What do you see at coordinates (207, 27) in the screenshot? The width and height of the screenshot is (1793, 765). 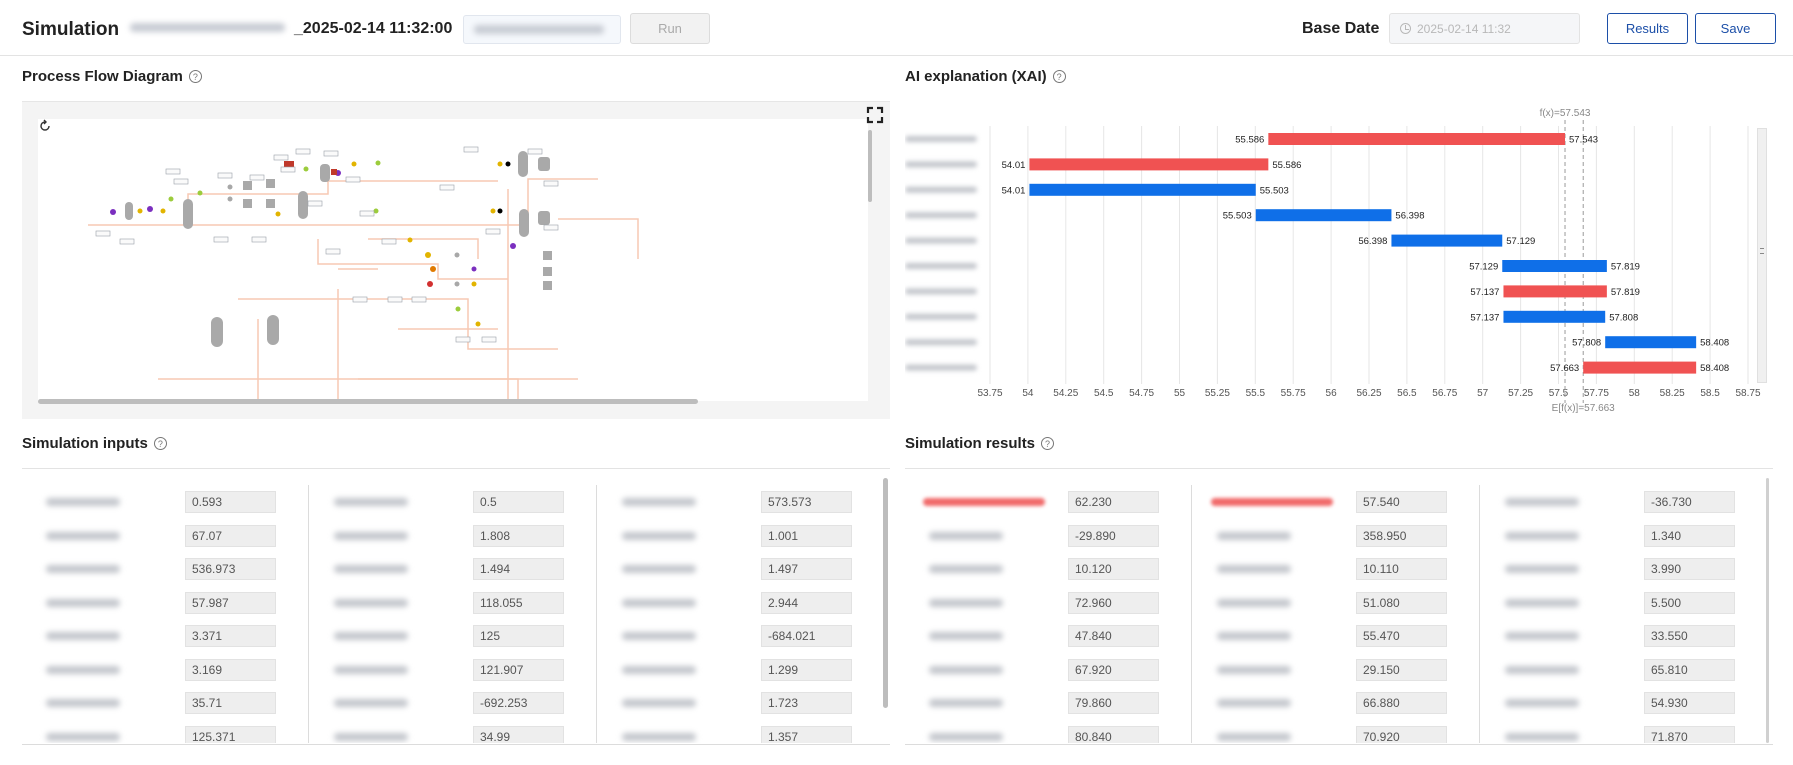 I see `simulation-name-redacted` at bounding box center [207, 27].